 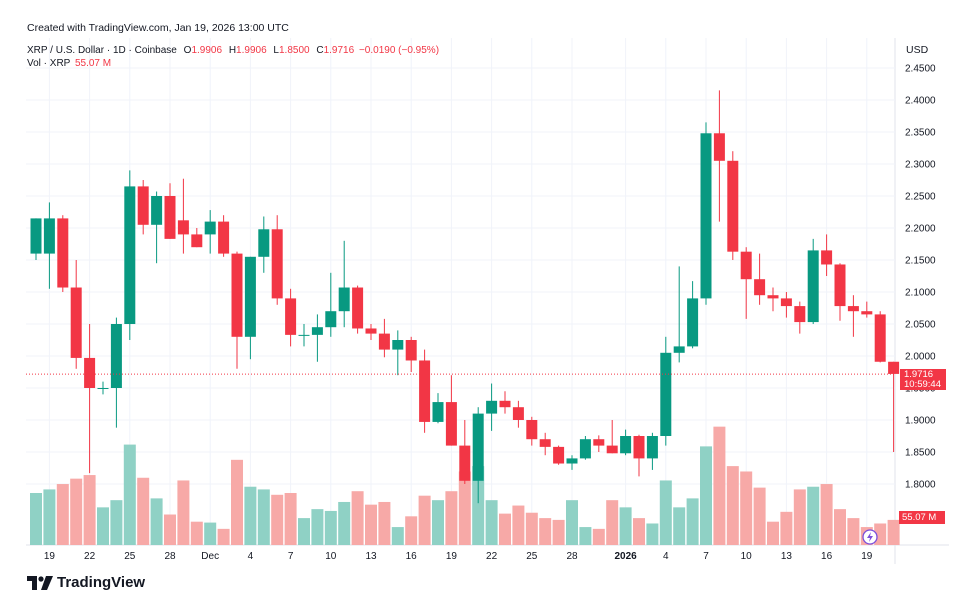 What do you see at coordinates (49, 63) in the screenshot?
I see `volume-label: Vol · XRP` at bounding box center [49, 63].